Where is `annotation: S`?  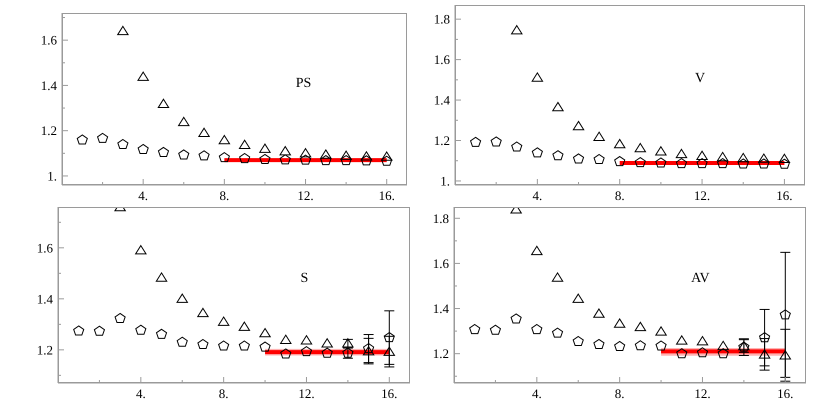
annotation: S is located at coordinates (304, 279).